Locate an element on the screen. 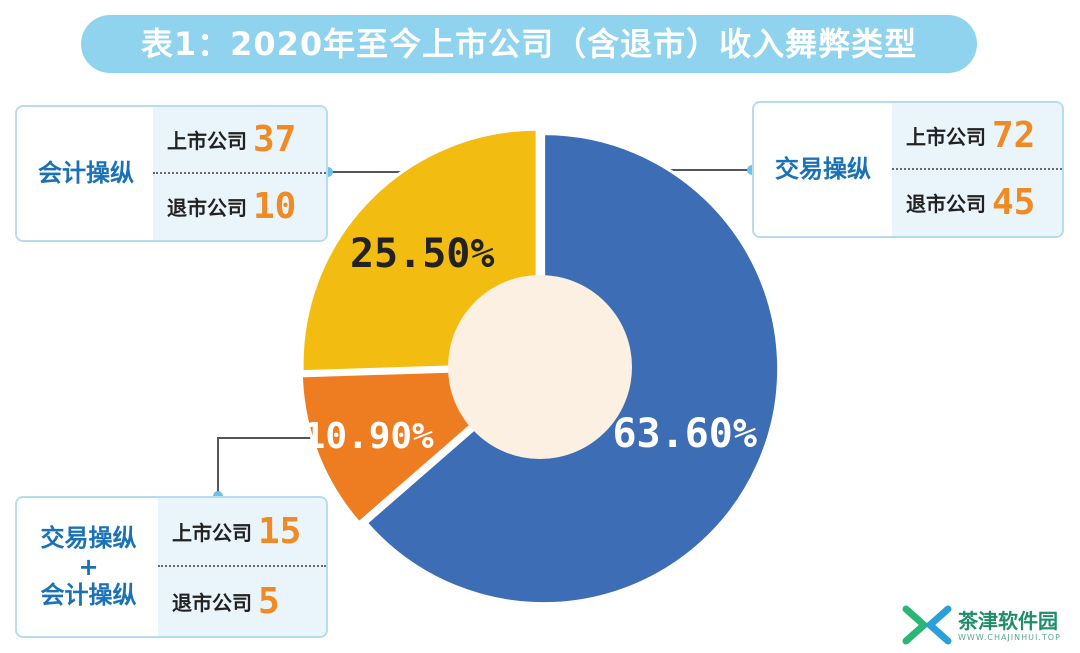  callout-kuaiji-listed-row: 上市公司 37 is located at coordinates (239, 140).